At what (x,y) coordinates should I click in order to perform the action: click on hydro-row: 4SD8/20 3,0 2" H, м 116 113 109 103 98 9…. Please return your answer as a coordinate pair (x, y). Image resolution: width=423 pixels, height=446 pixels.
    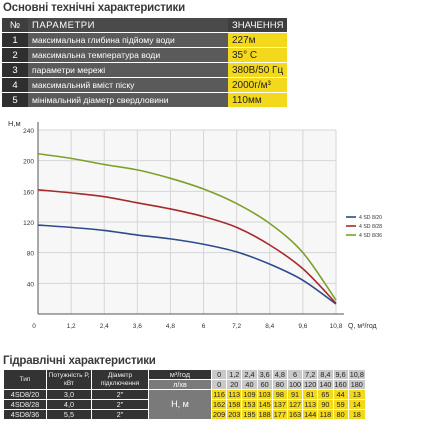
    Looking at the image, I should click on (184, 404).